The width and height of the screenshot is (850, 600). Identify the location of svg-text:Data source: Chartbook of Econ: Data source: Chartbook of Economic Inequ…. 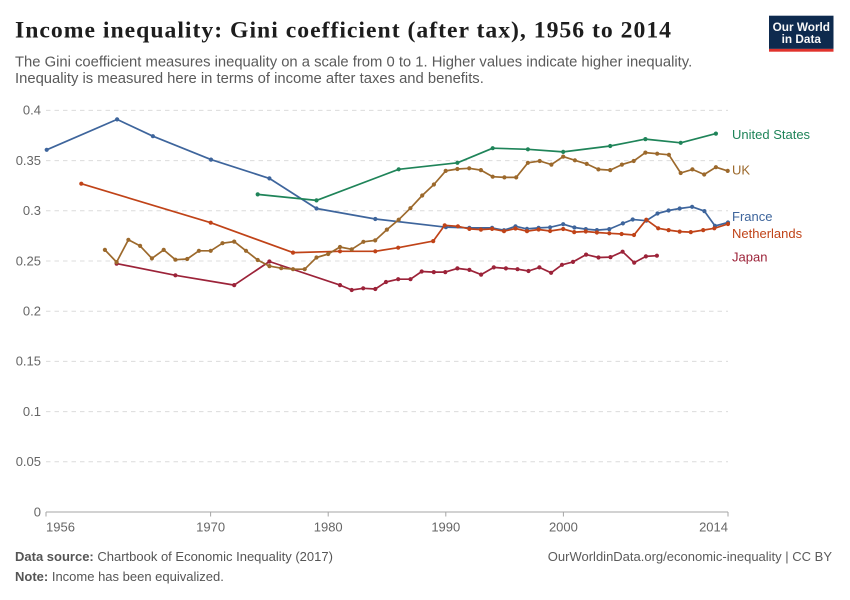
(174, 556).